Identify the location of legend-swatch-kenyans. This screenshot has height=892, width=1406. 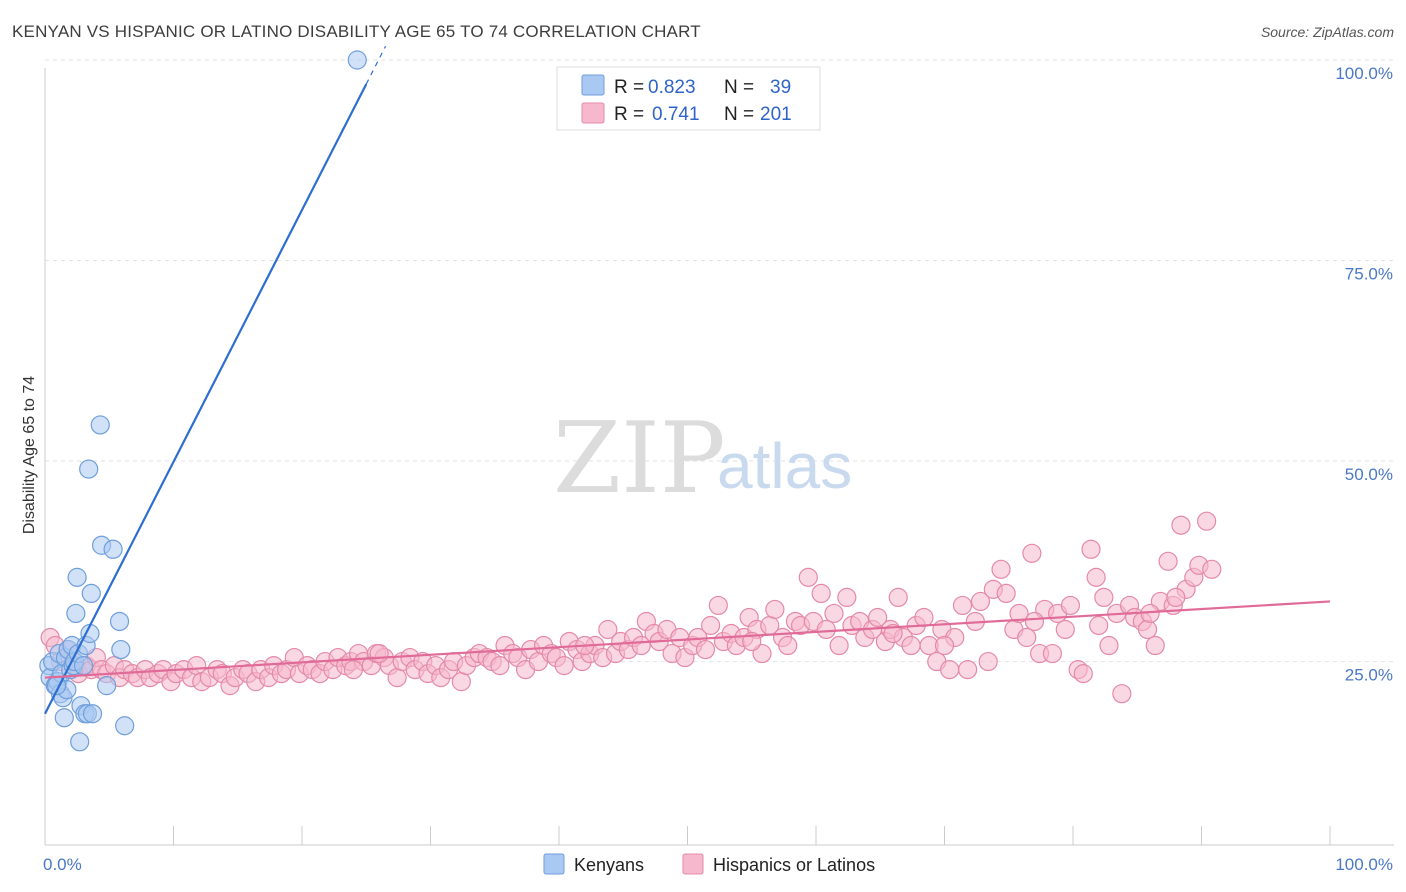
(593, 85).